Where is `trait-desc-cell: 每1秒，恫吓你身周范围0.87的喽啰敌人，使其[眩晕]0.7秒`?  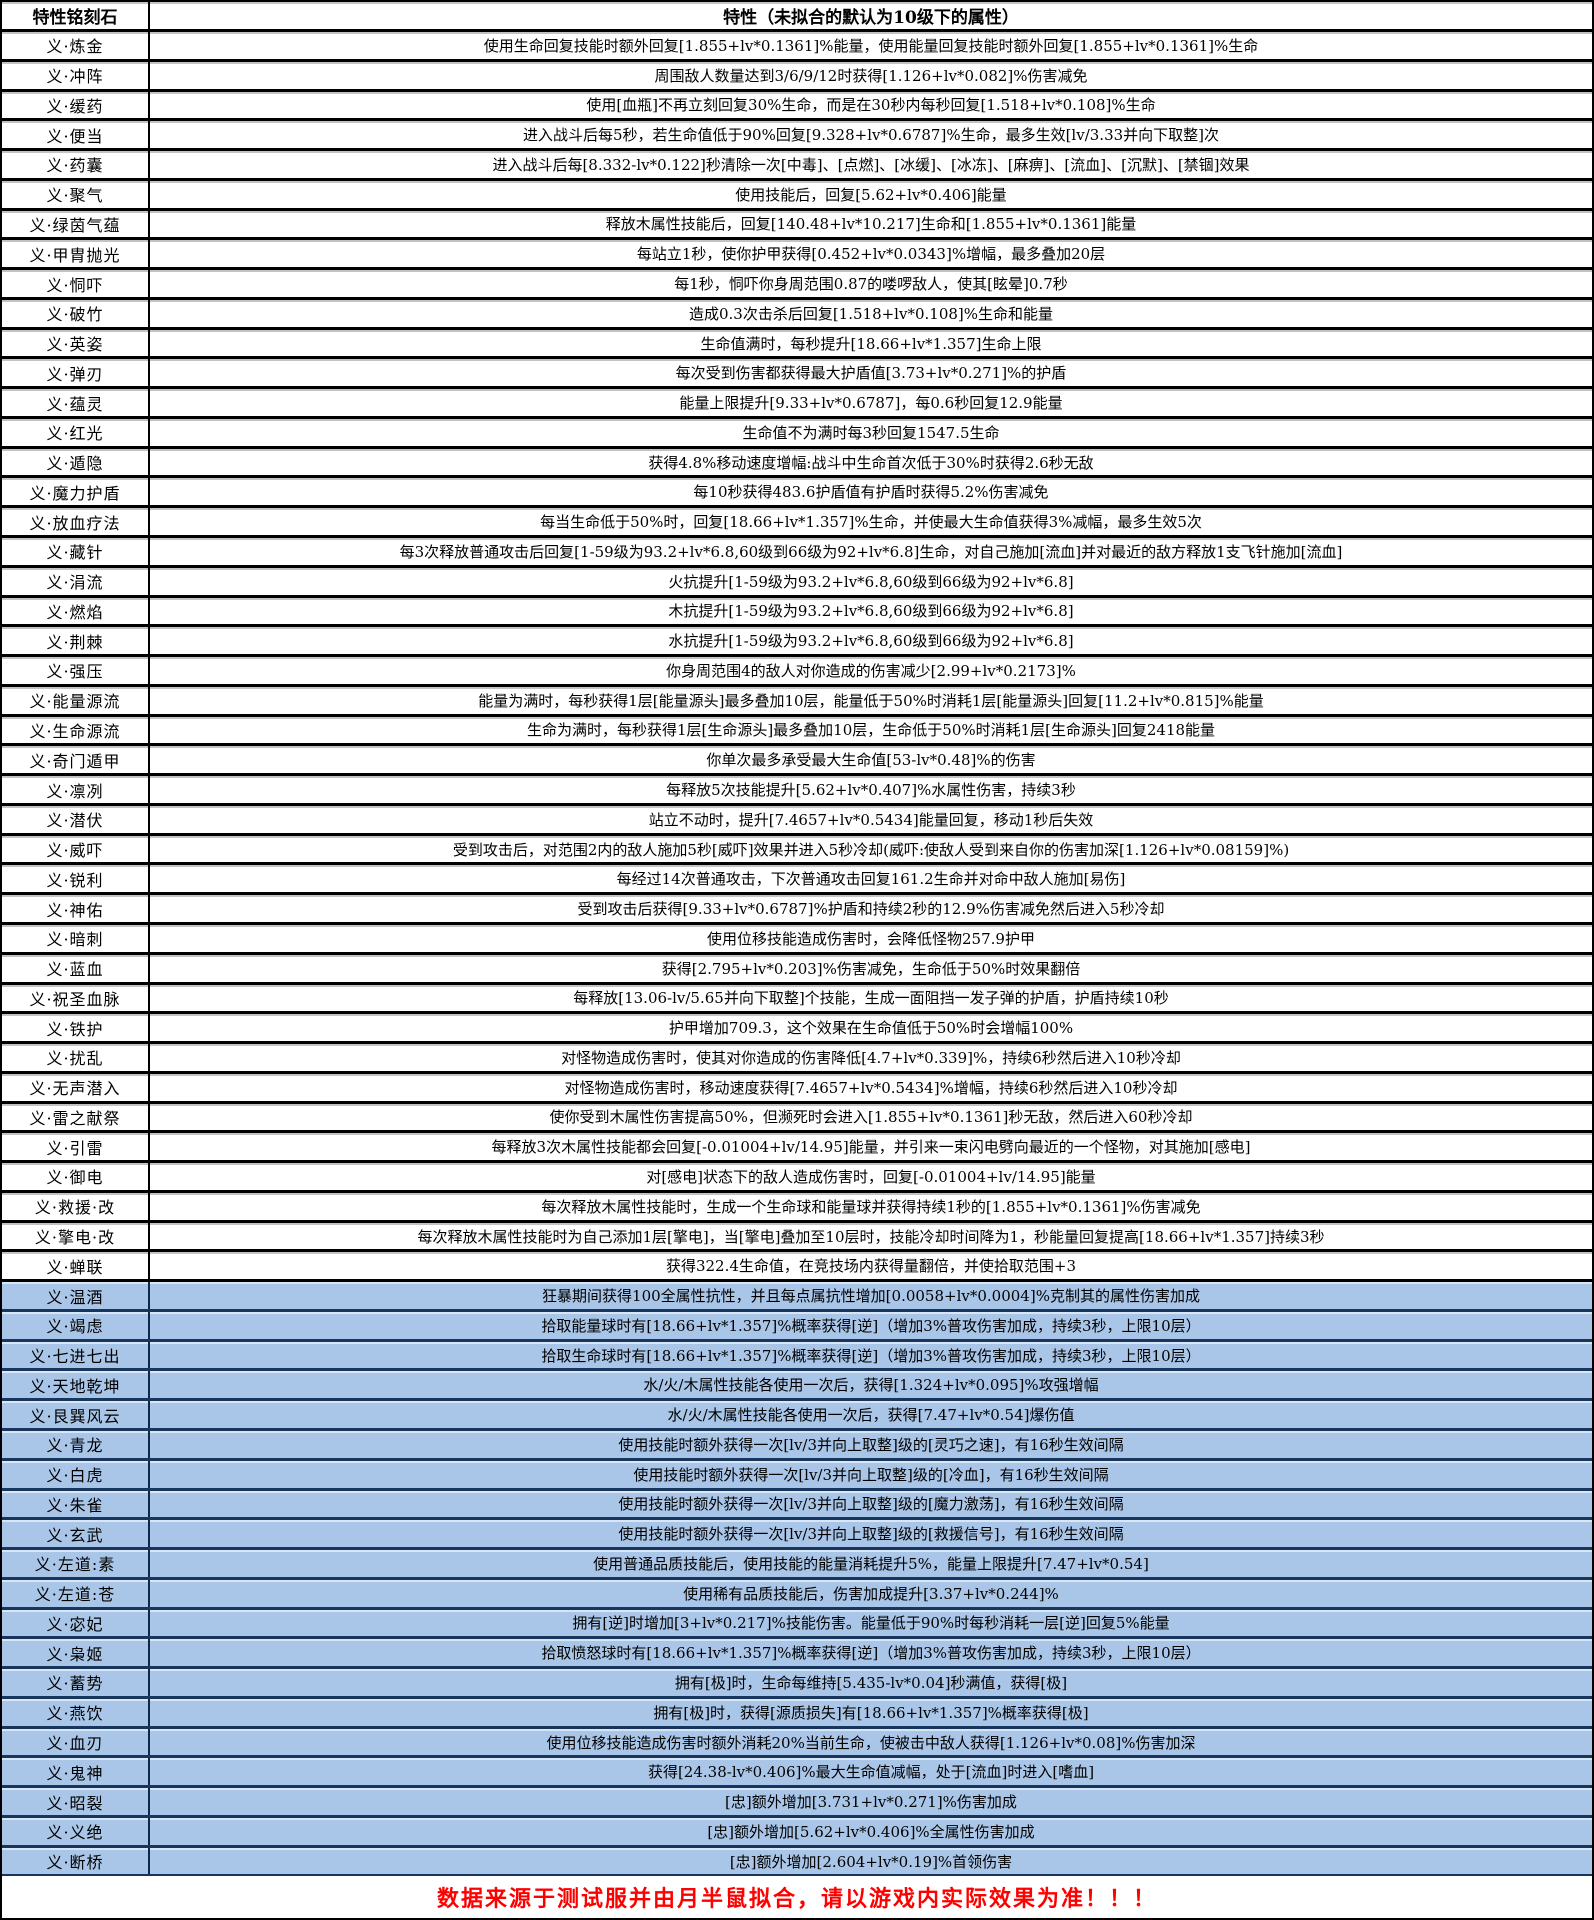 trait-desc-cell: 每1秒，恫吓你身周范围0.87的喽啰敌人，使其[眩晕]0.7秒 is located at coordinates (871, 283).